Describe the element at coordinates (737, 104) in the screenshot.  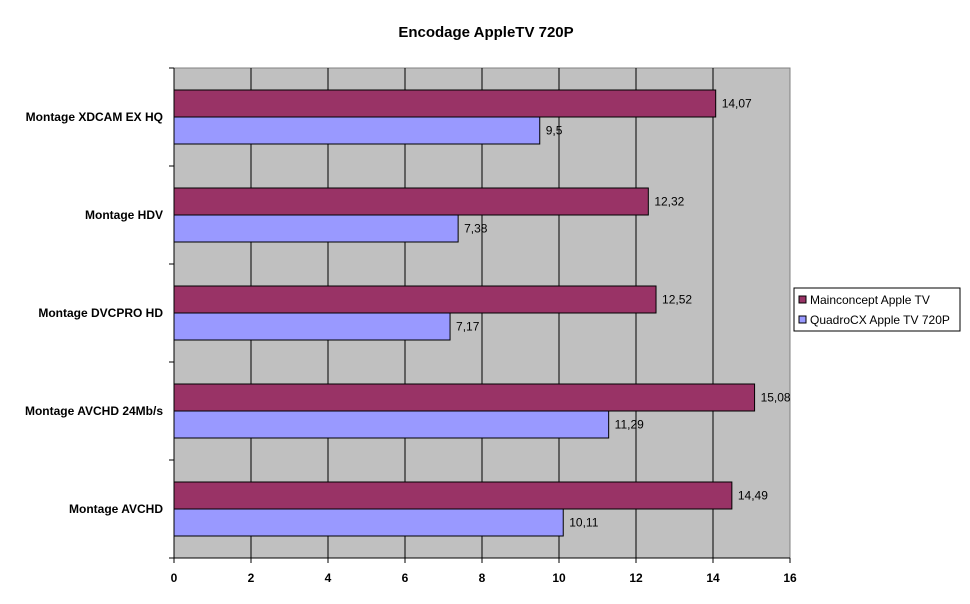
I see `data-label: 14,07` at that location.